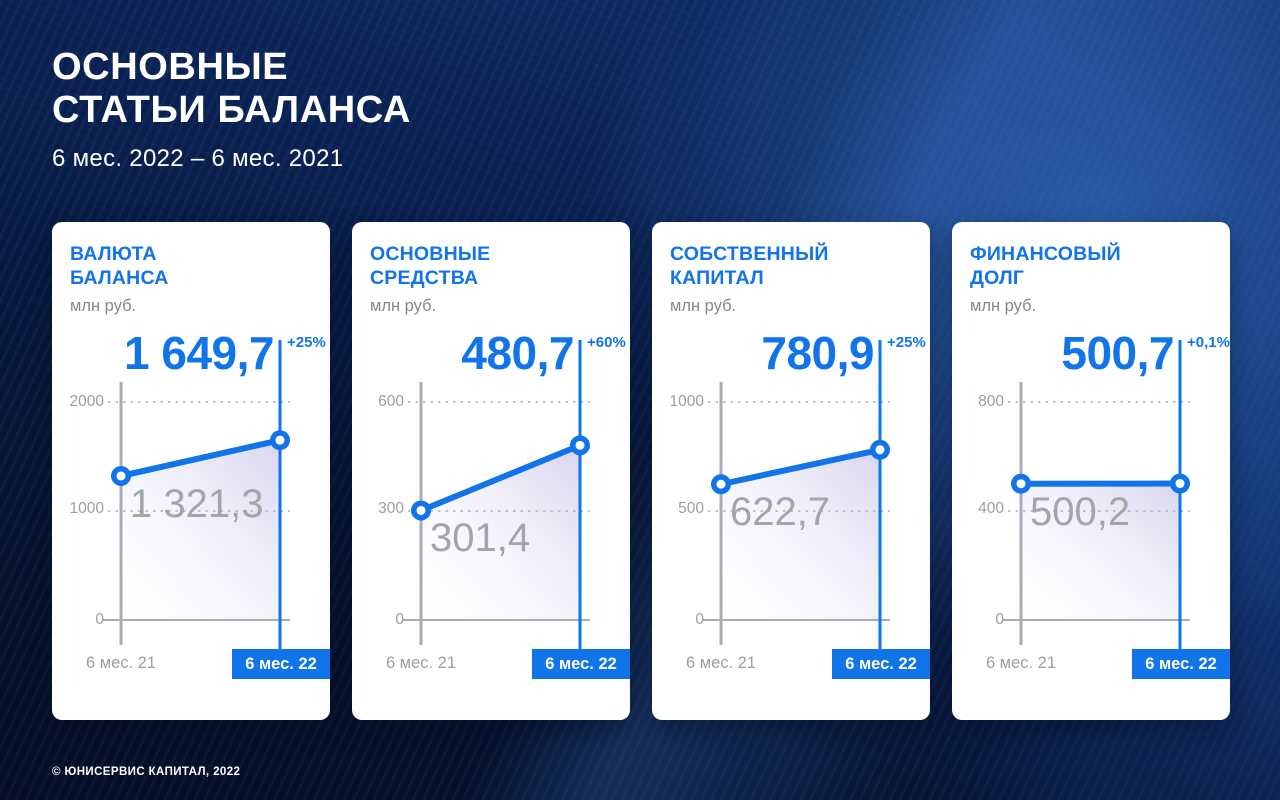  I want to click on change-label: +0,1%, so click(1208, 342).